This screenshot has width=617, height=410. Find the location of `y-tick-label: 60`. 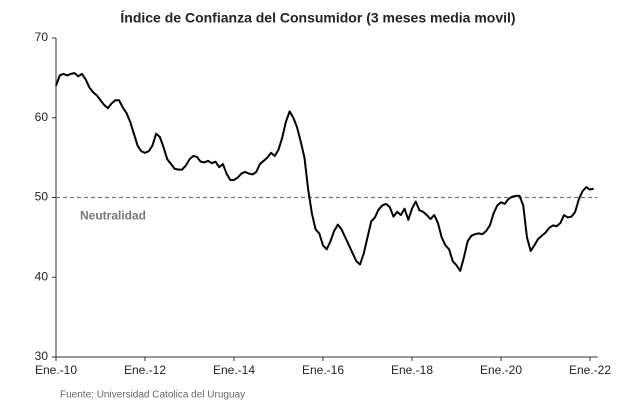

y-tick-label: 60 is located at coordinates (42, 117).